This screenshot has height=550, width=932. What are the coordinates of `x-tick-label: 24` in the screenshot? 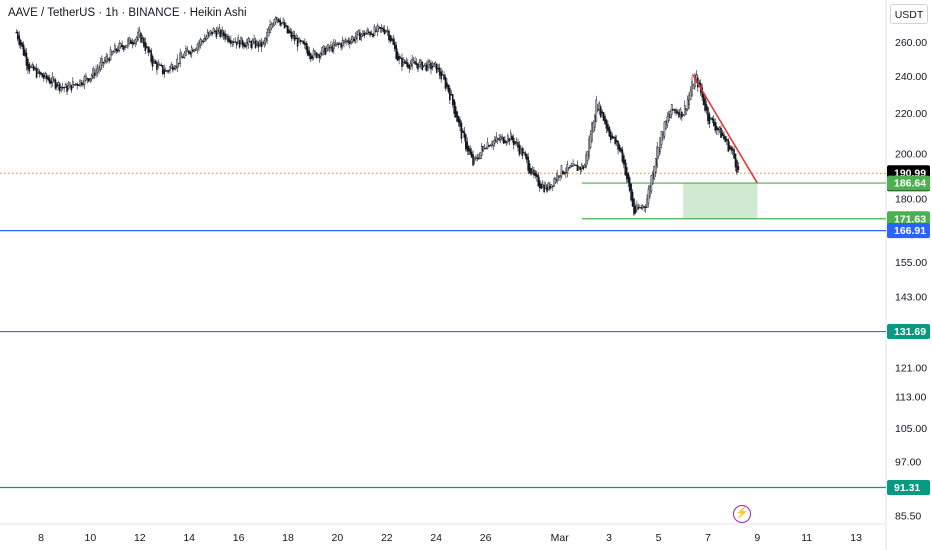 It's located at (436, 538).